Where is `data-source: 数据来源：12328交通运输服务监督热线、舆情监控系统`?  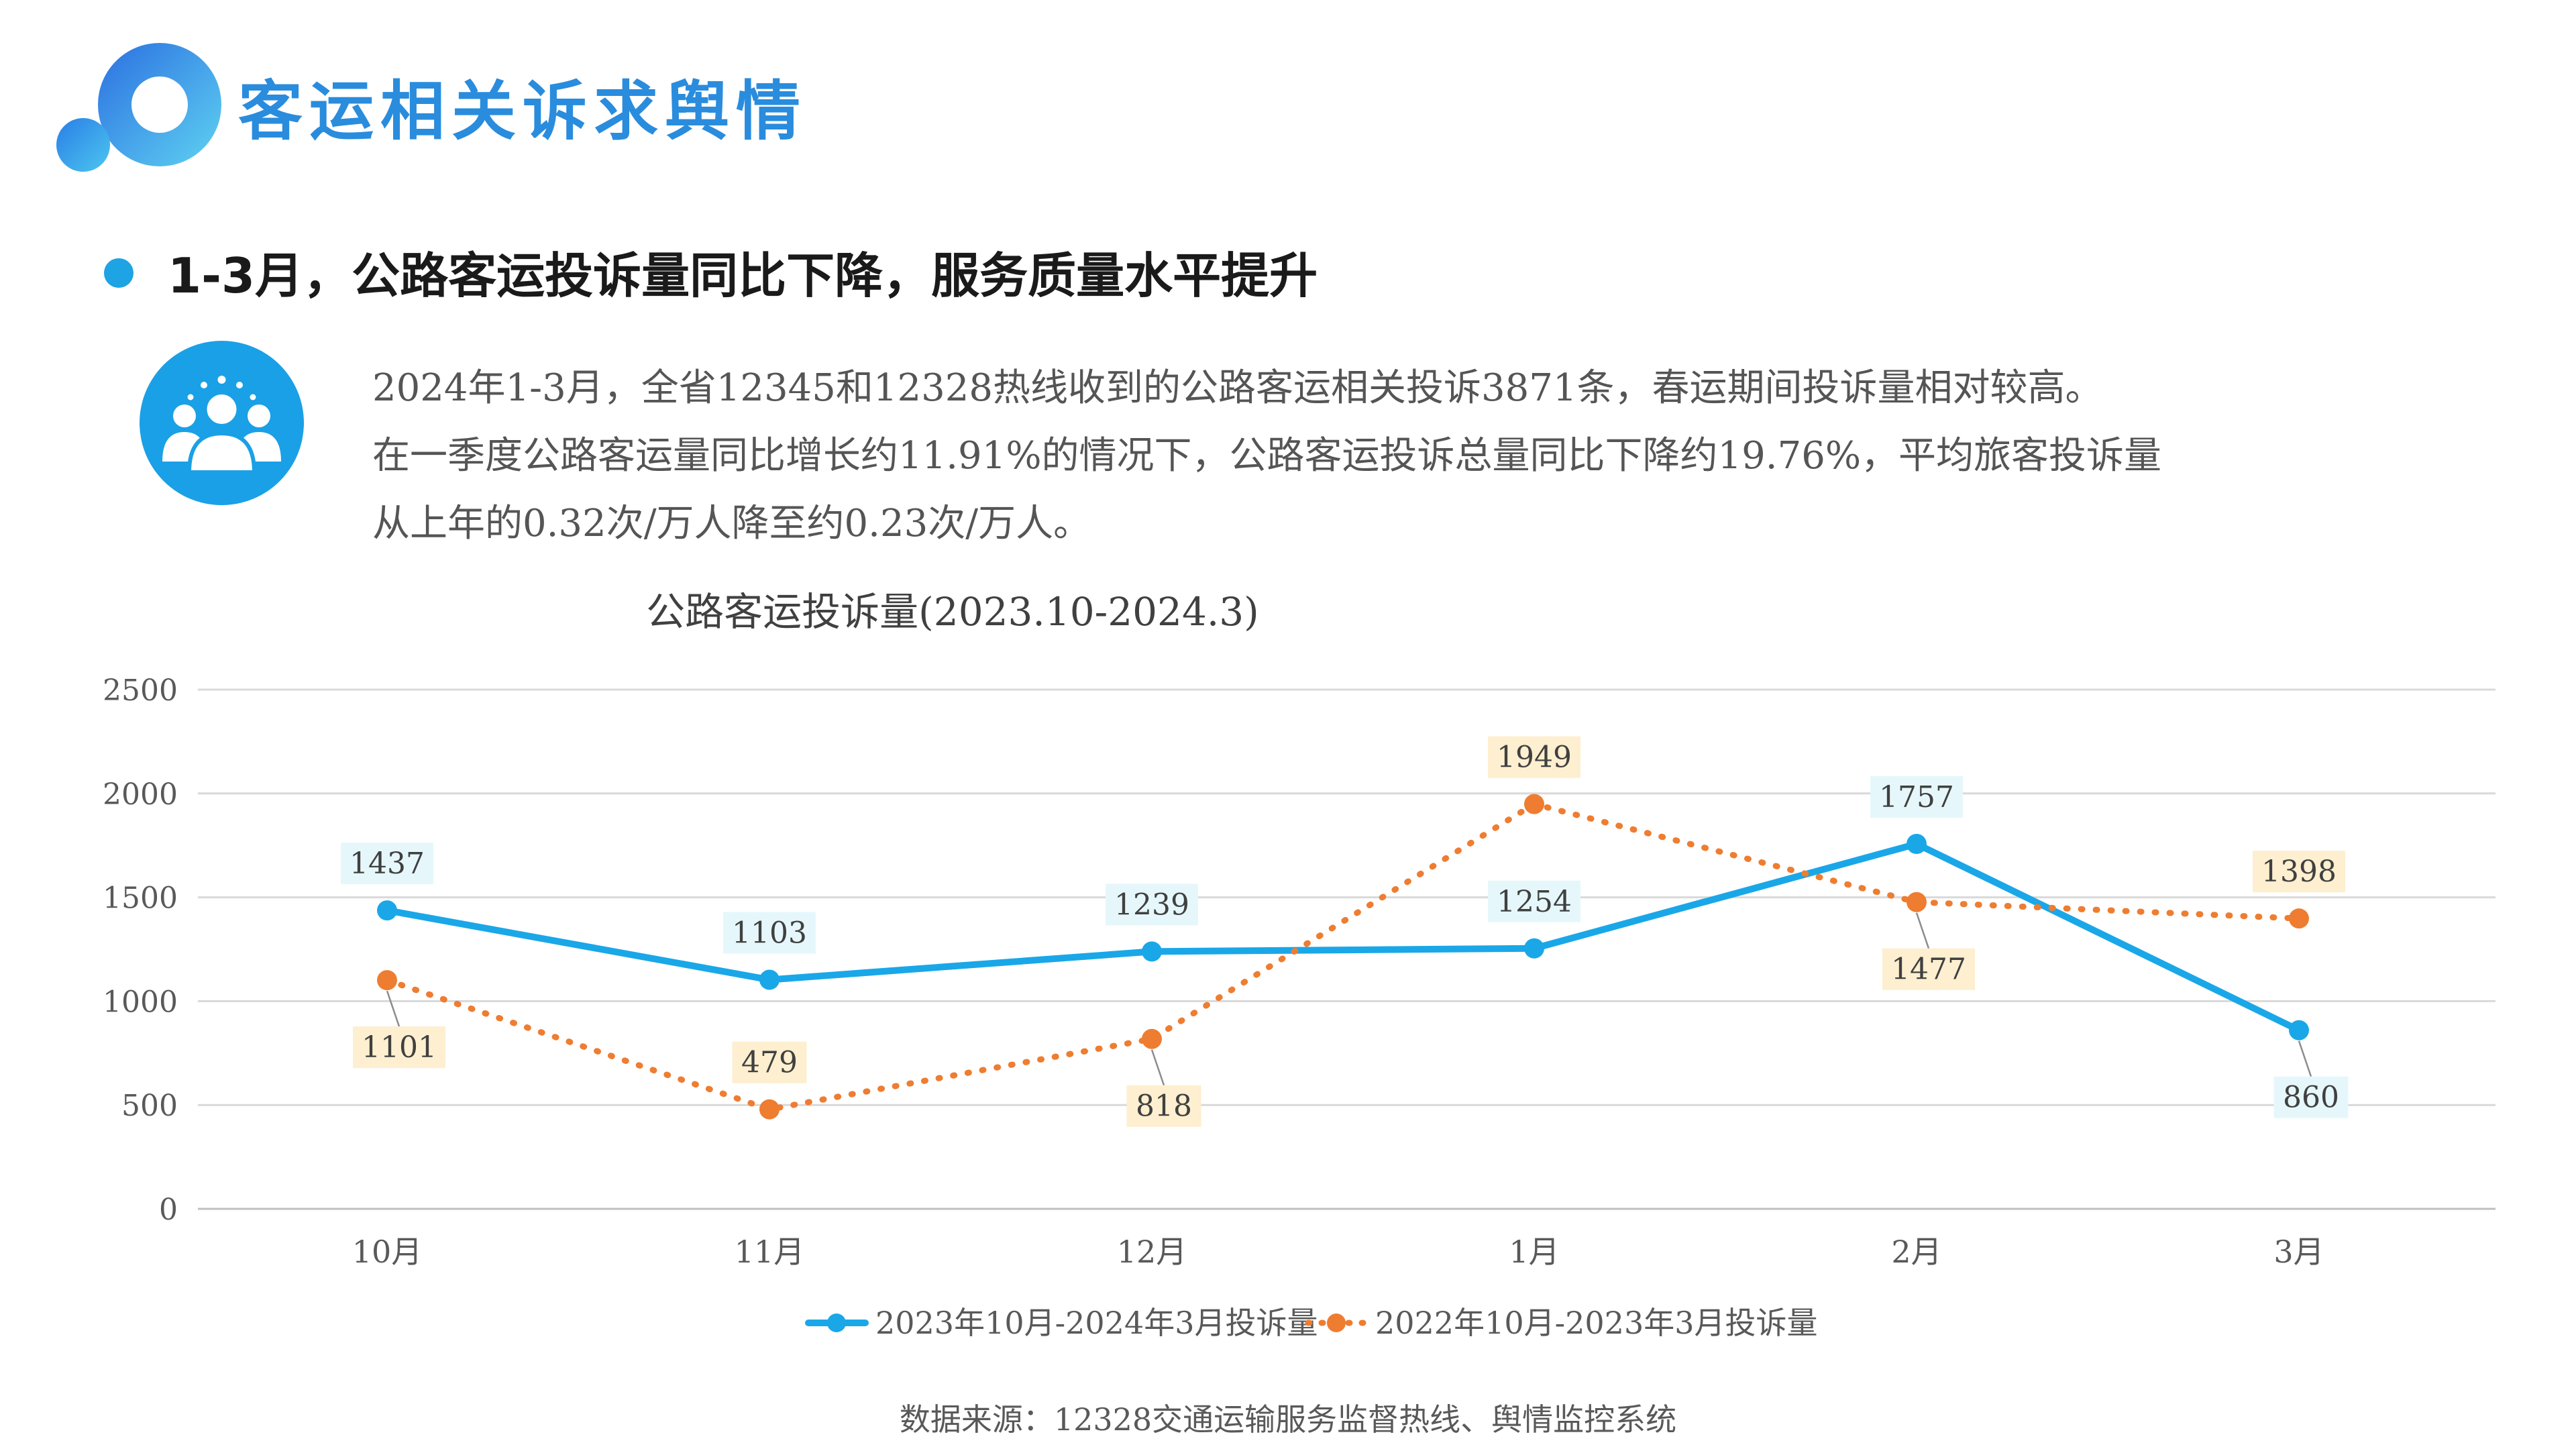
data-source: 数据来源：12328交通运输服务监督热线、舆情监控系统 is located at coordinates (1288, 1419).